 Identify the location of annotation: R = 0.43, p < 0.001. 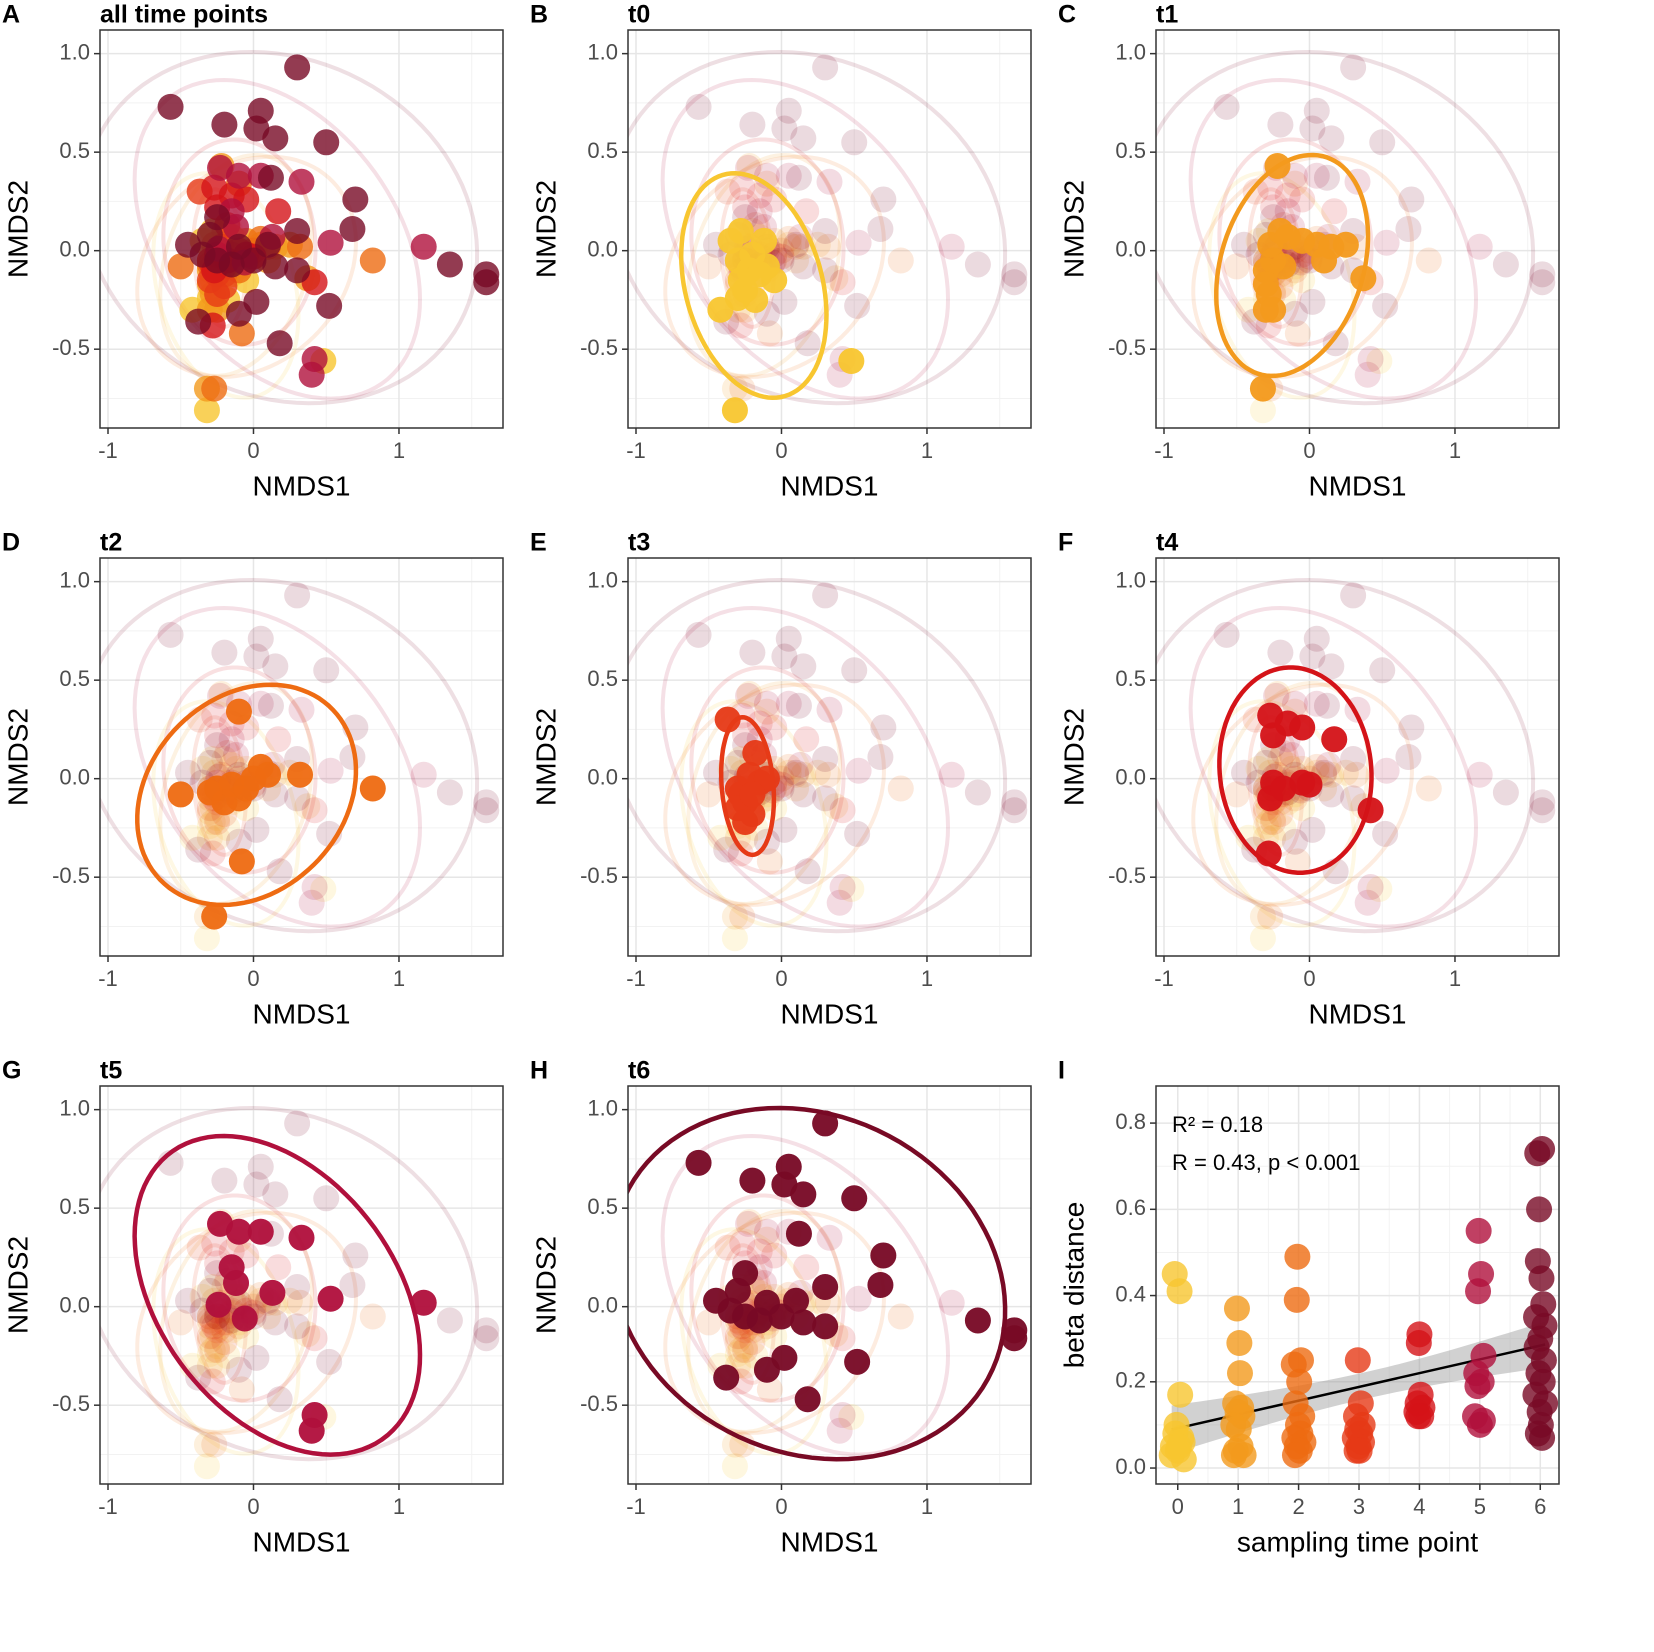
(1266, 1162).